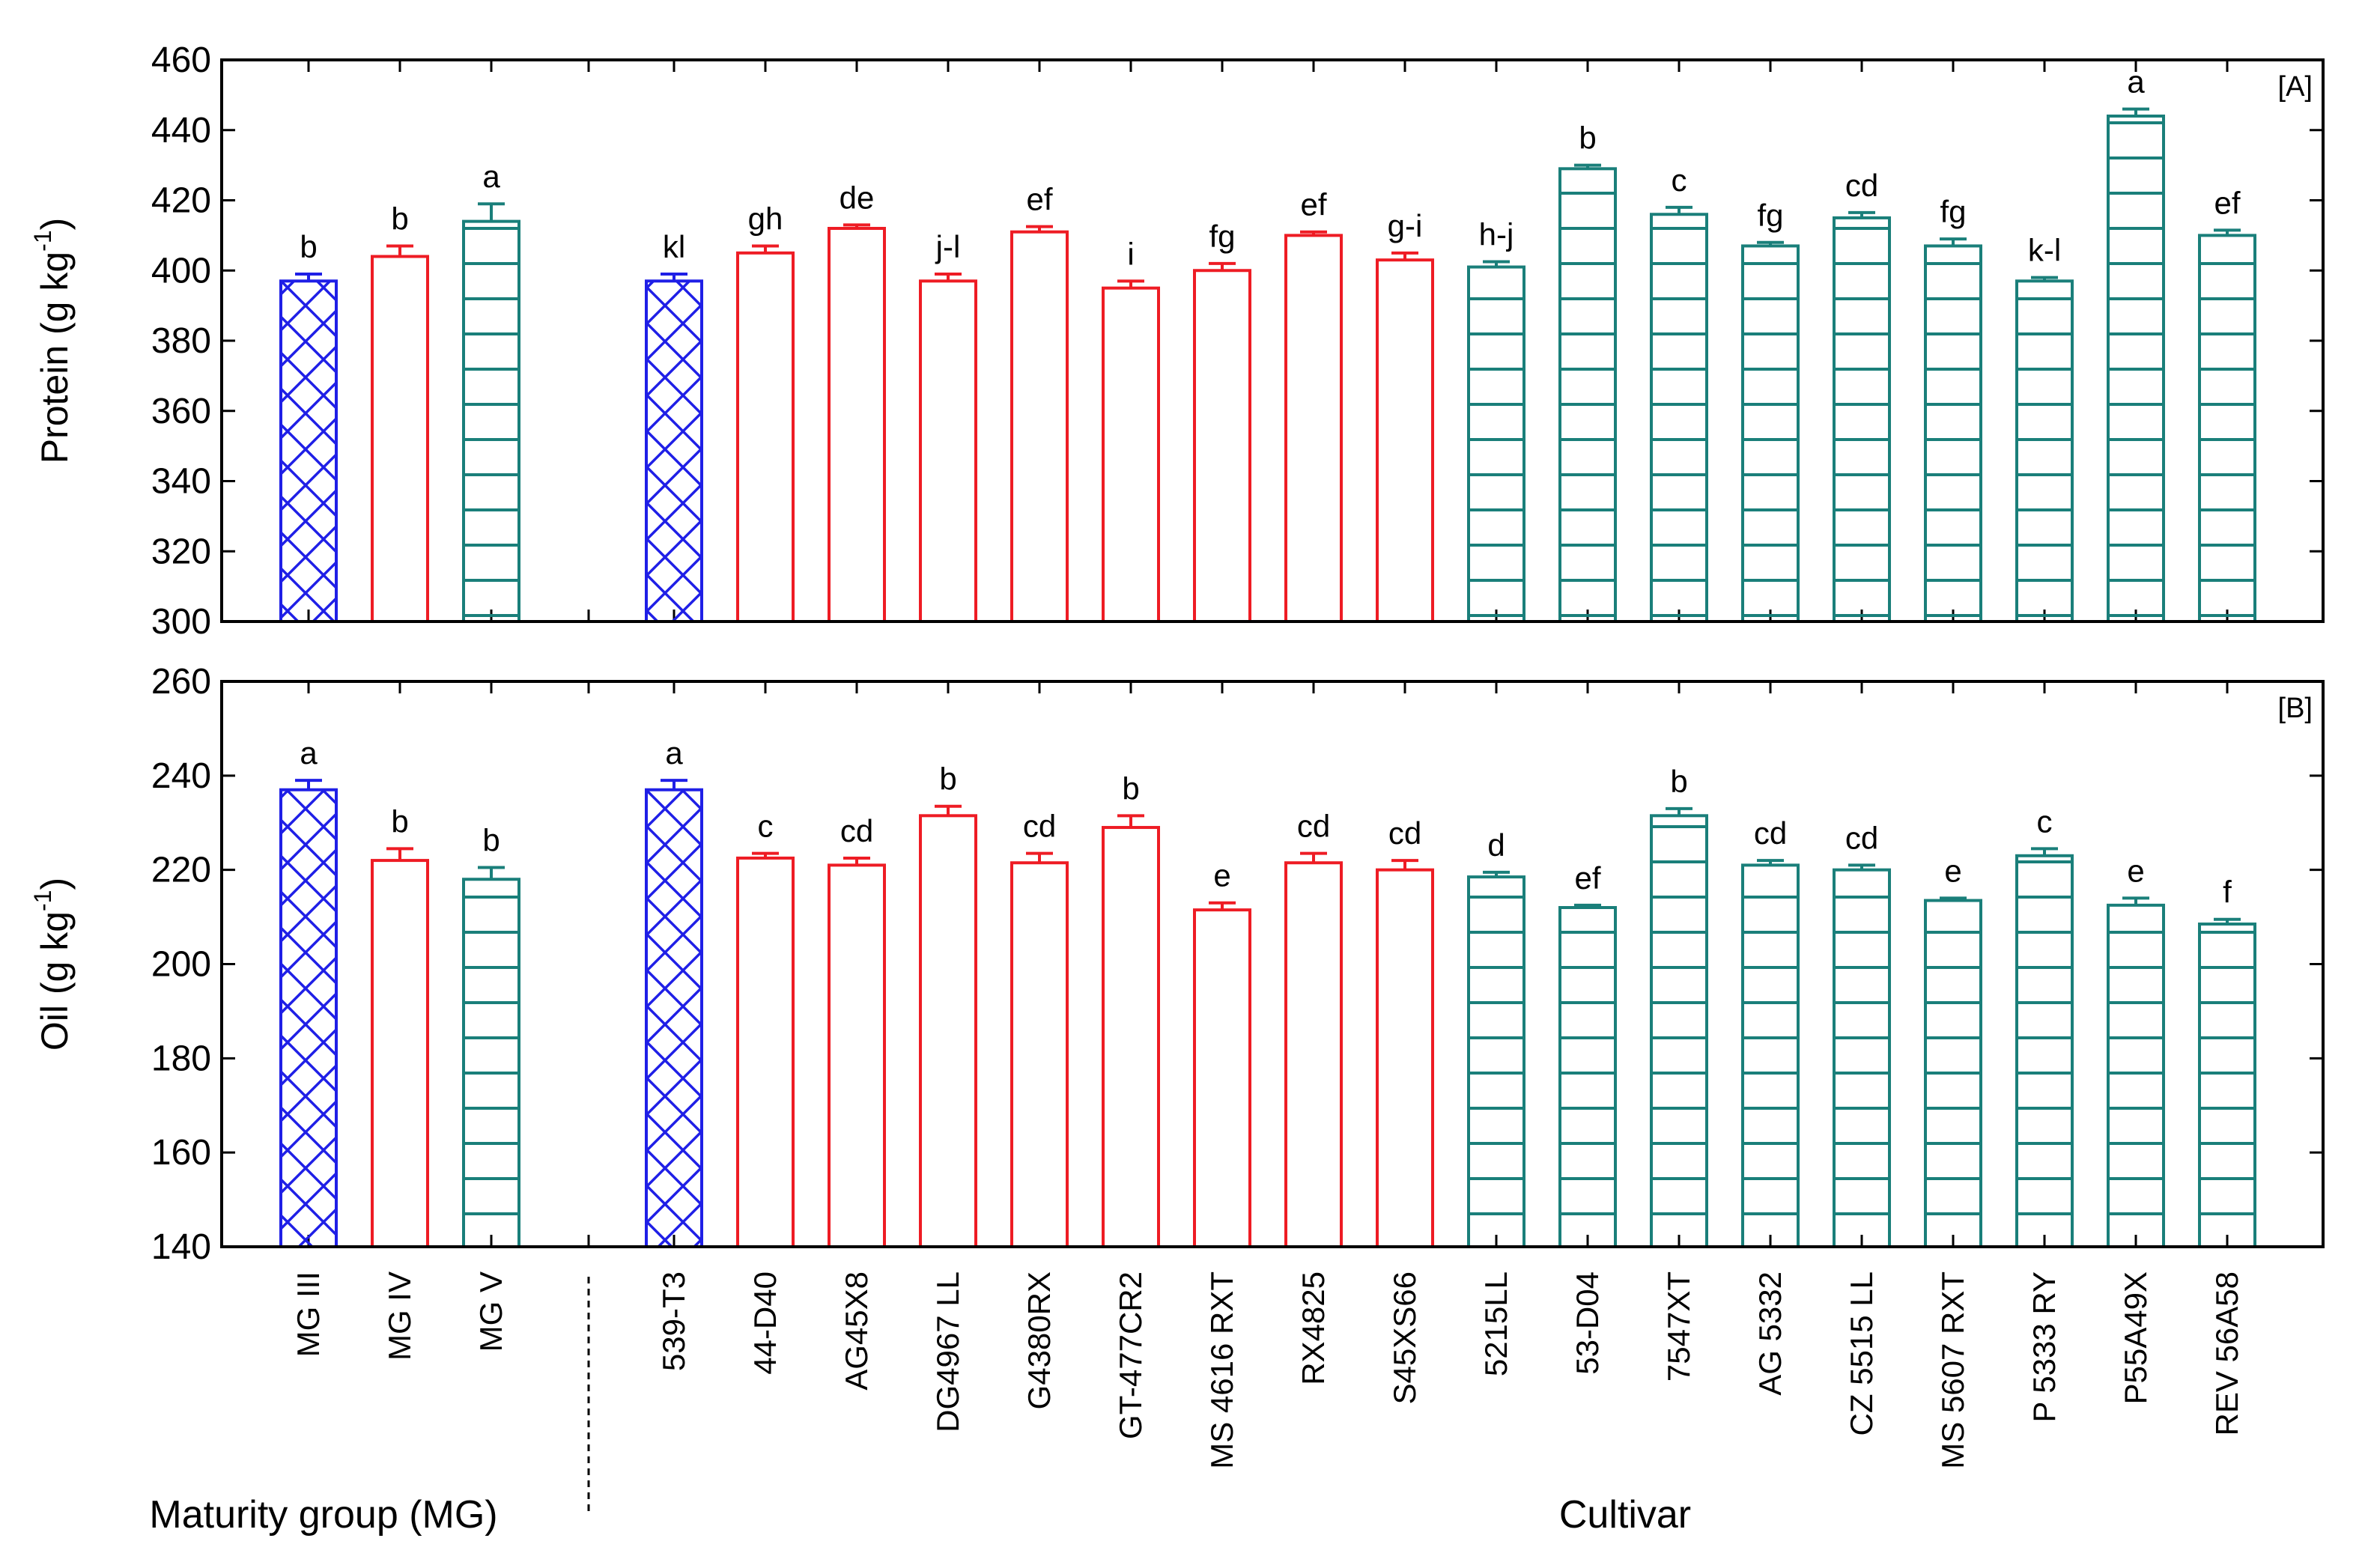 Image resolution: width=2368 pixels, height=1568 pixels. Describe the element at coordinates (181, 1058) in the screenshot. I see `y-tick-label: 180` at that location.